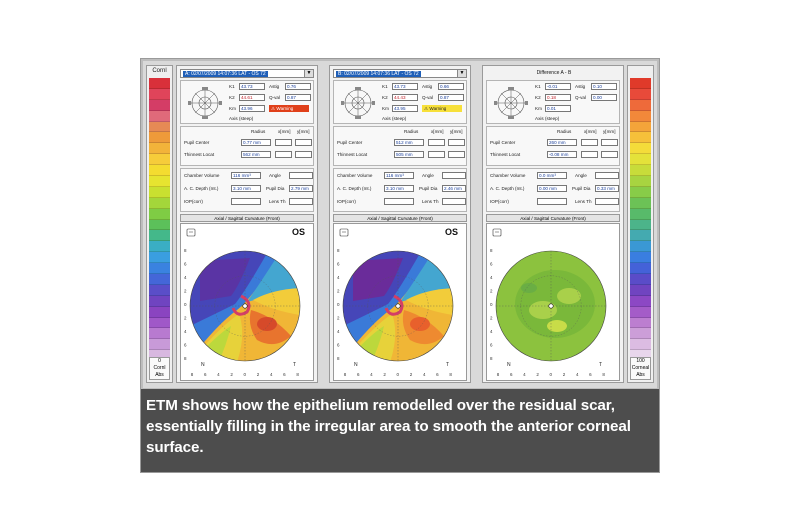 This screenshot has height=530, width=800. What do you see at coordinates (232, 108) in the screenshot?
I see `km-label: Km` at bounding box center [232, 108].